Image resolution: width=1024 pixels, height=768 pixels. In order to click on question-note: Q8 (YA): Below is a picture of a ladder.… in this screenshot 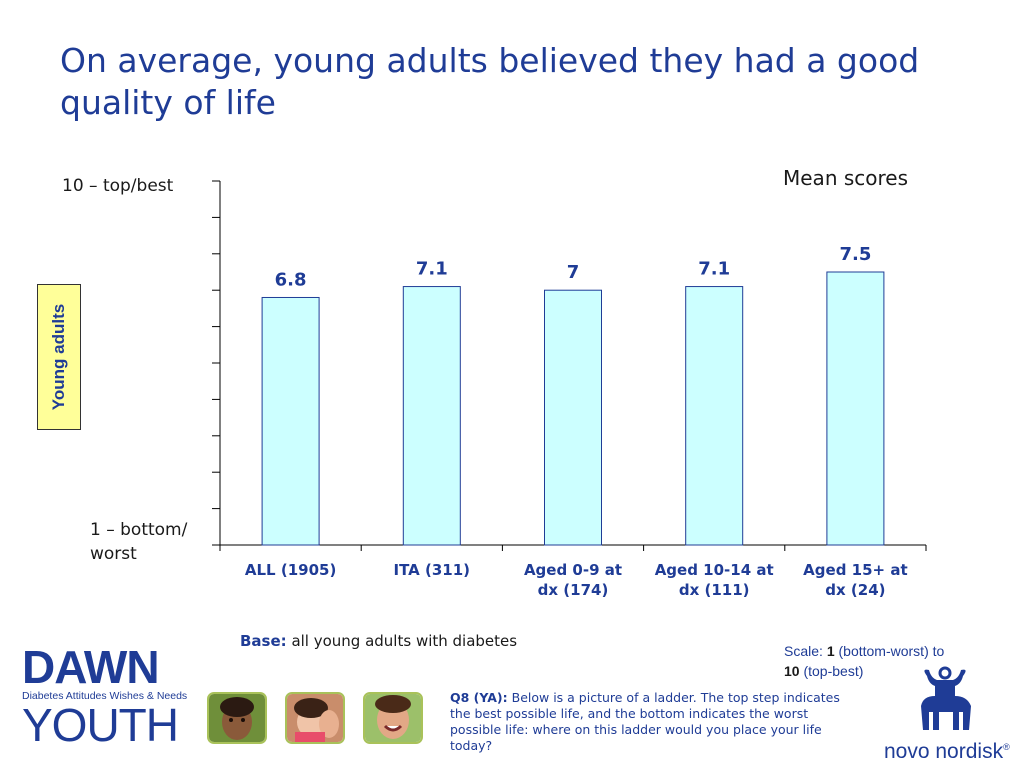, I will do `click(650, 722)`.